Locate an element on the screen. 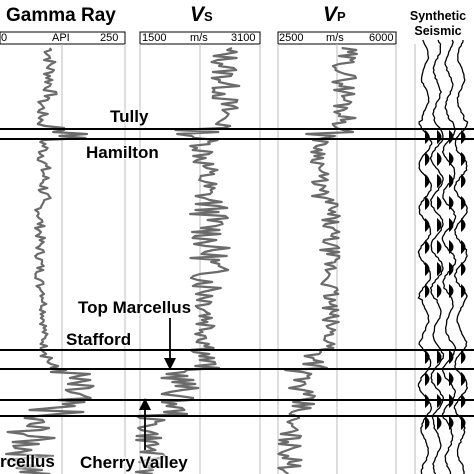 The height and width of the screenshot is (474, 474). vp-subscript: P is located at coordinates (341, 16).